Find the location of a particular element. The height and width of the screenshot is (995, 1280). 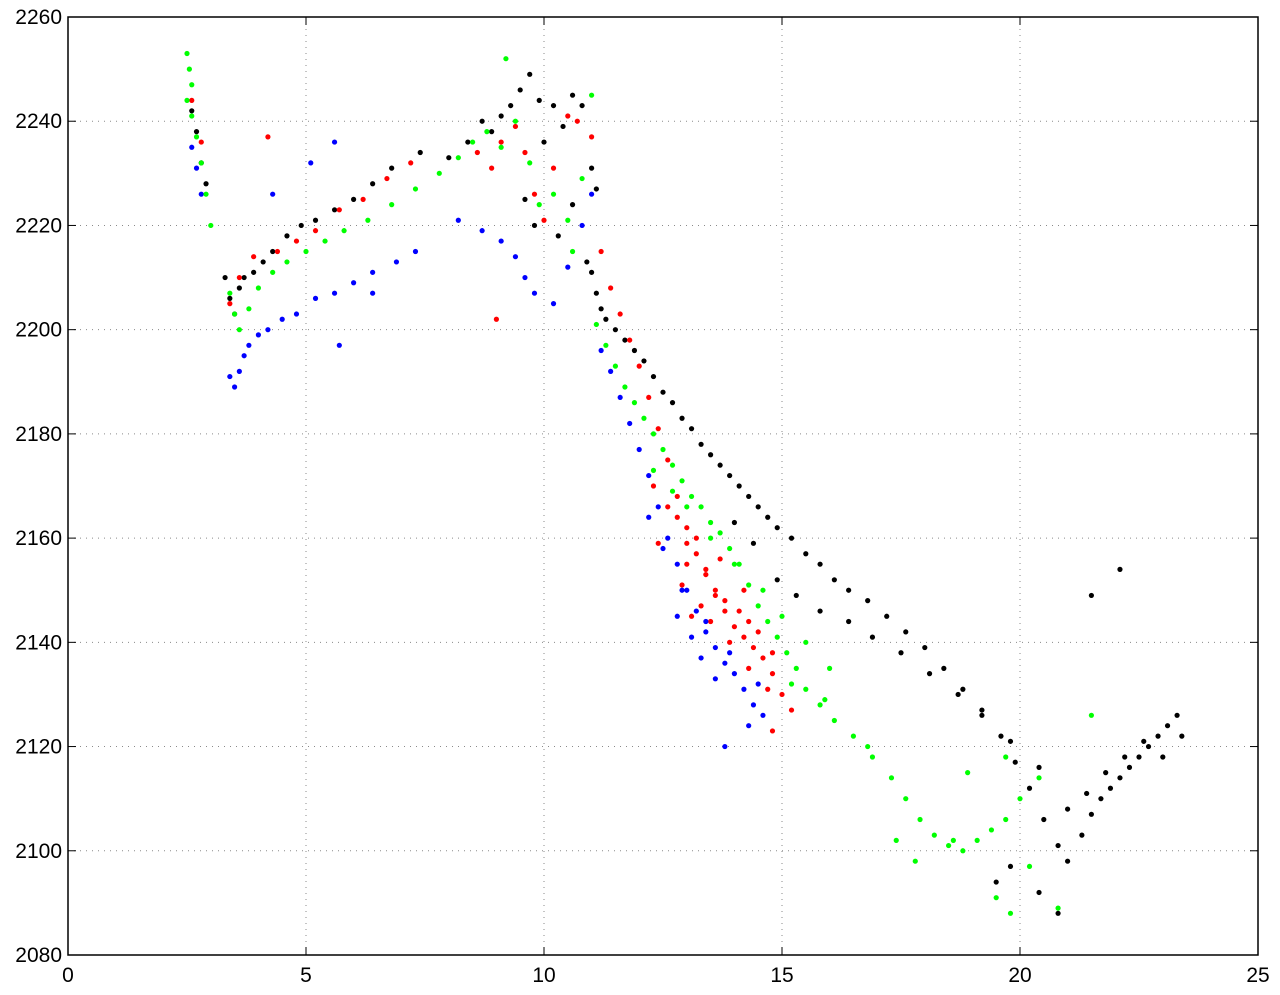

y-tick-label: 2100 is located at coordinates (38, 851).